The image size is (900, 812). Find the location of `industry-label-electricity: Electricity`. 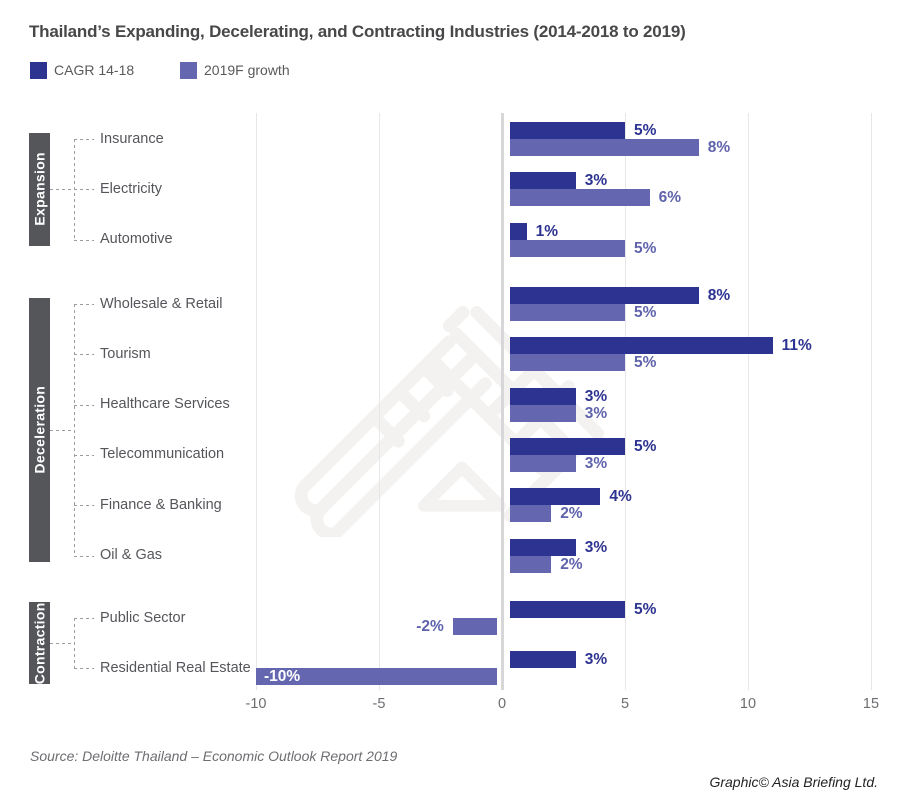

industry-label-electricity: Electricity is located at coordinates (131, 188).